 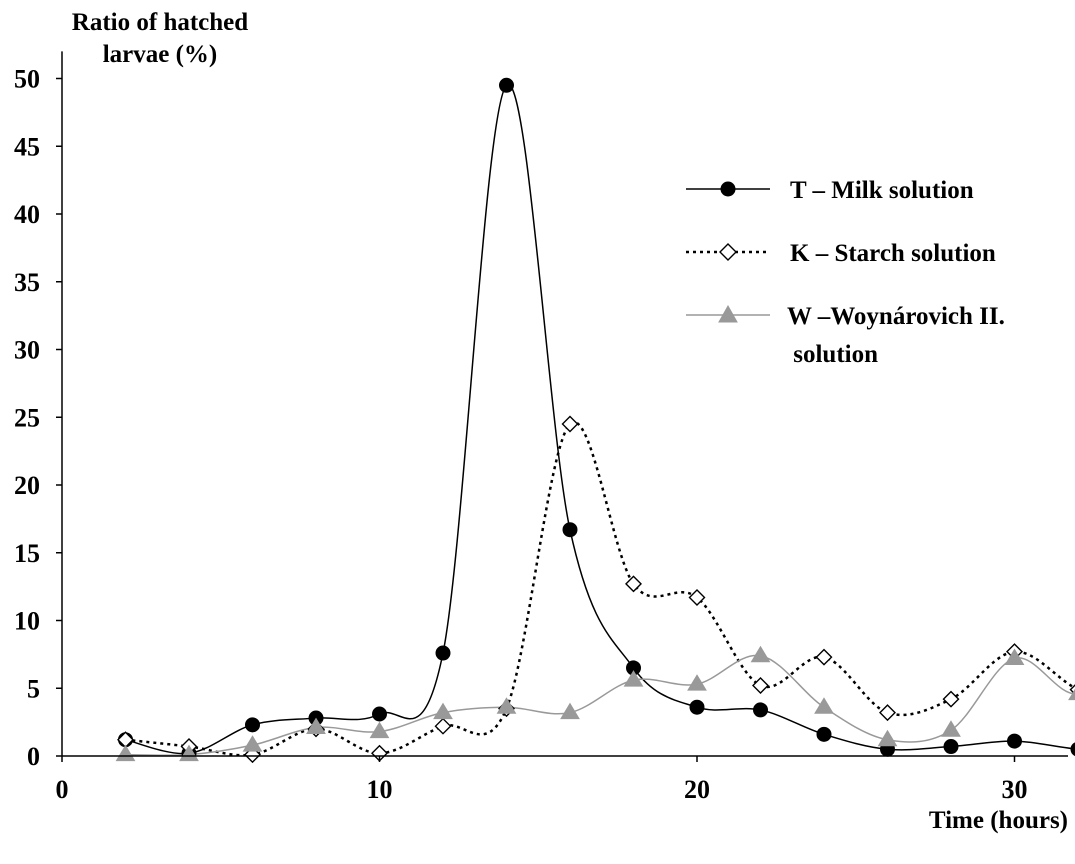 I want to click on legend-marker-woynarovich, so click(x=728, y=313).